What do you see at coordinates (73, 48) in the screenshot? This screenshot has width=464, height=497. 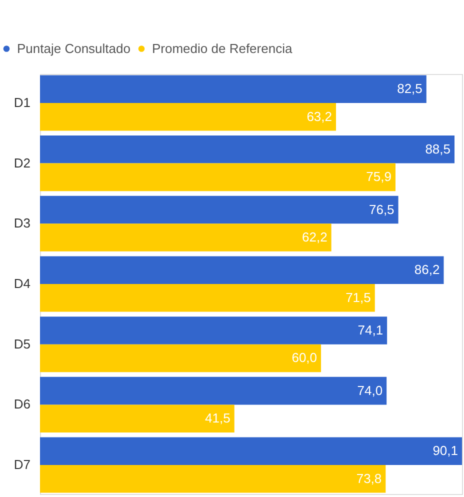 I see `legend-label: Puntaje Consultado` at bounding box center [73, 48].